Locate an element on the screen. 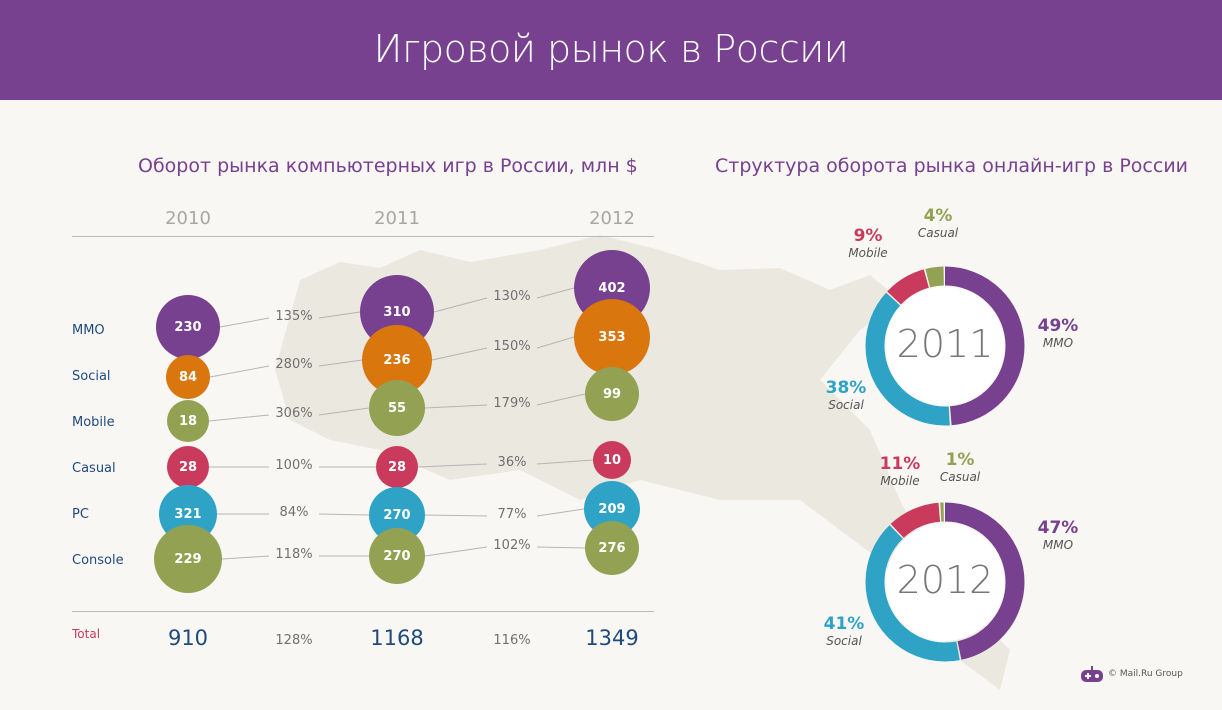  growth-label: 306% is located at coordinates (294, 413).